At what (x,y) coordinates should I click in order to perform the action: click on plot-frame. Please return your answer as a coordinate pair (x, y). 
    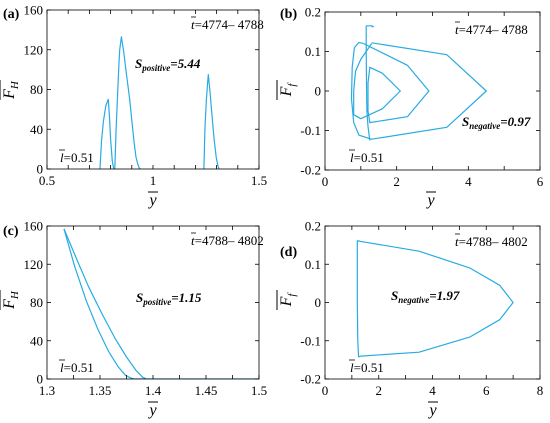
    Looking at the image, I should click on (153, 89).